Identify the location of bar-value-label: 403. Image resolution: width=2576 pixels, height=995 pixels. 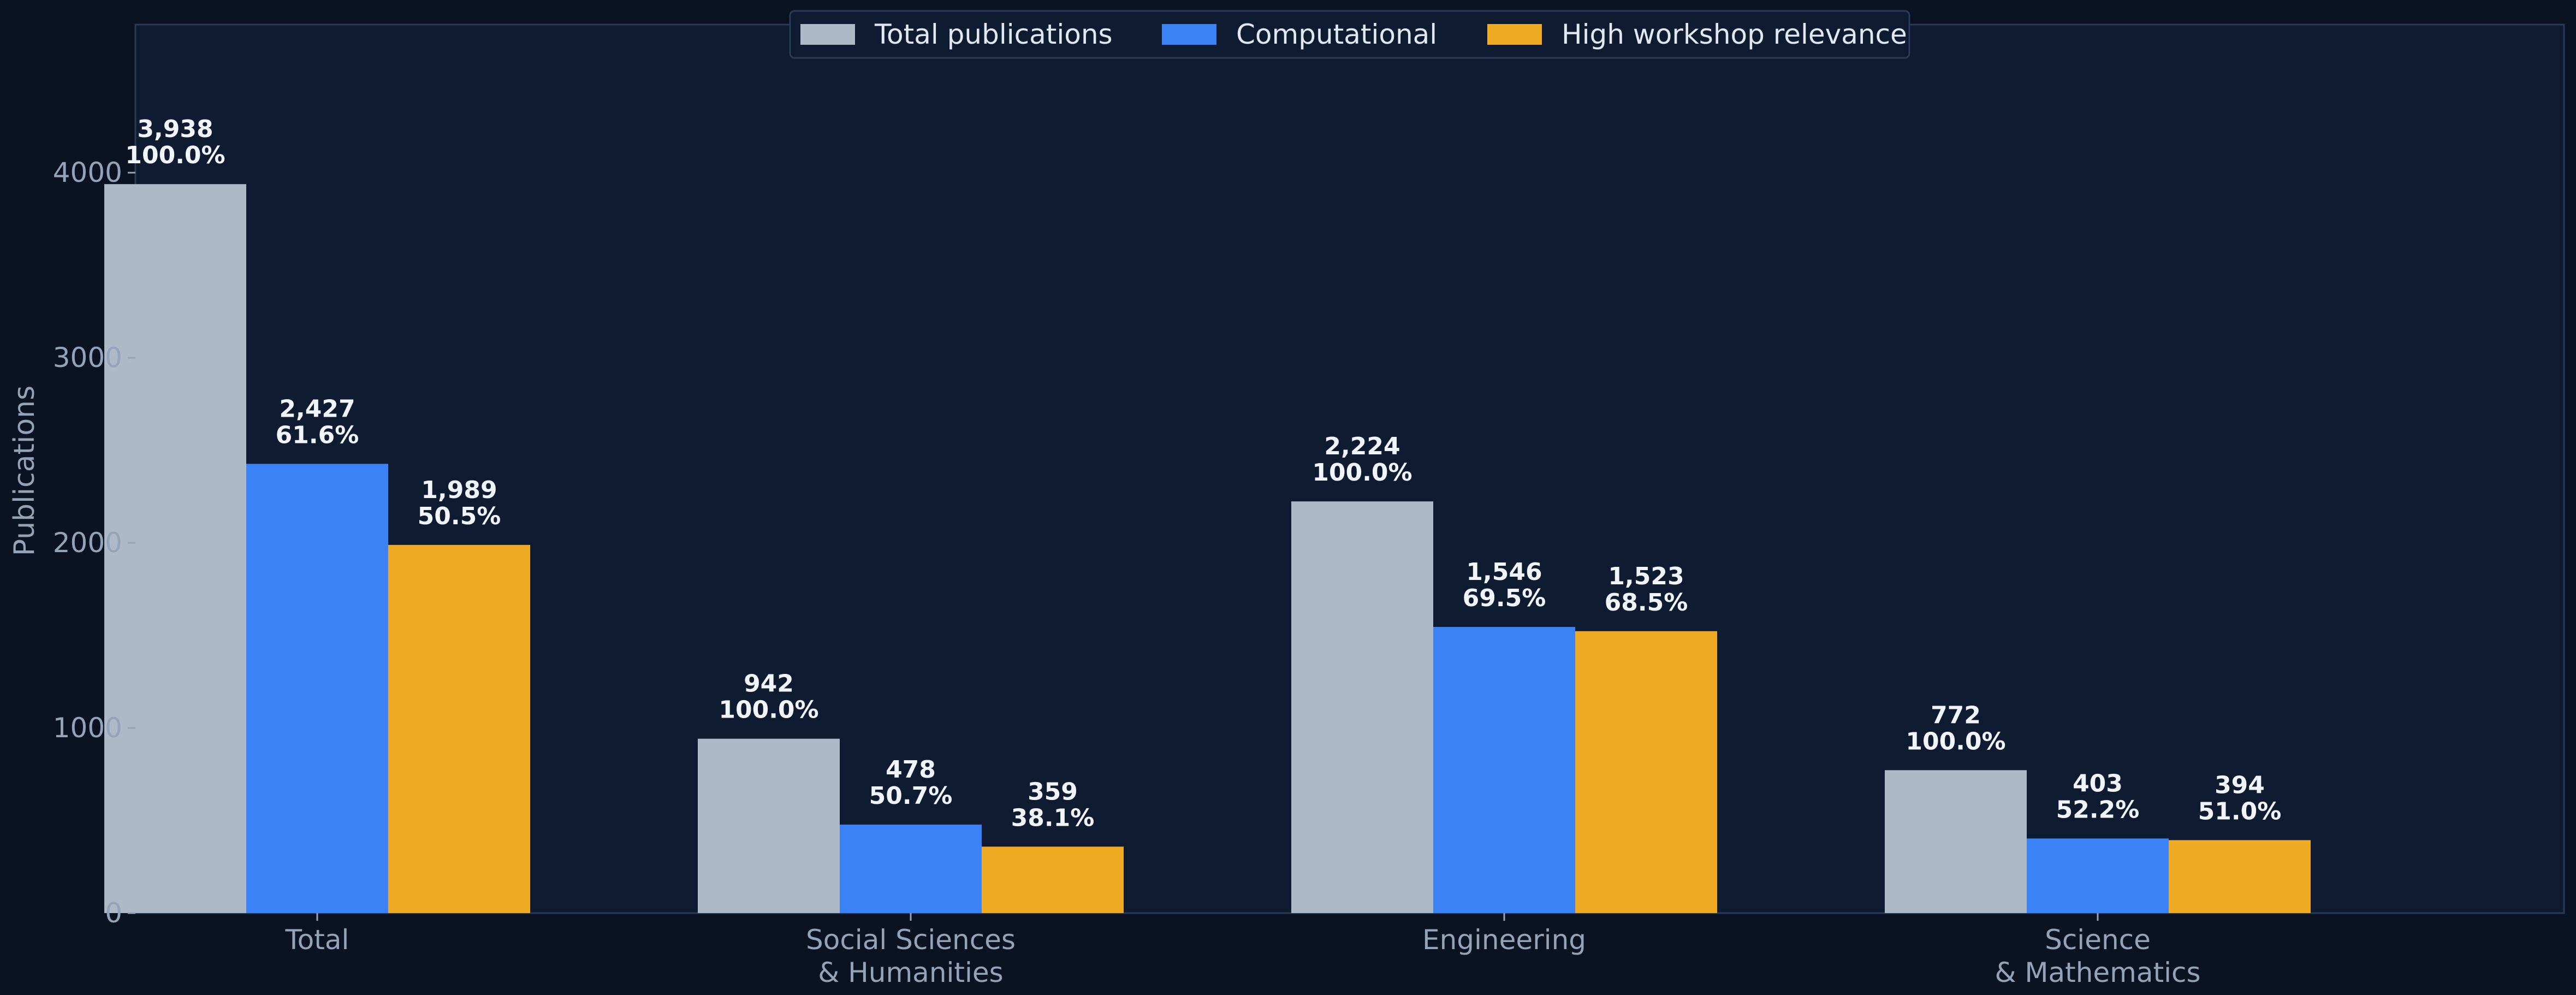
(2098, 783).